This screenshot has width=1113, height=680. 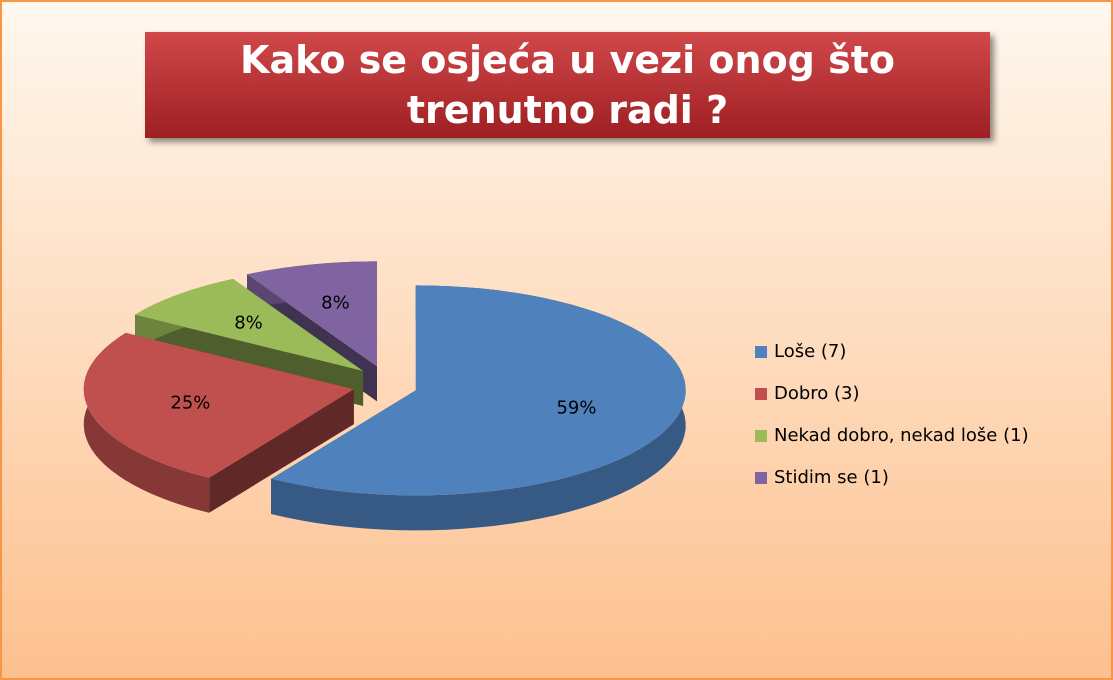 What do you see at coordinates (576, 408) in the screenshot?
I see `data-label: 59%` at bounding box center [576, 408].